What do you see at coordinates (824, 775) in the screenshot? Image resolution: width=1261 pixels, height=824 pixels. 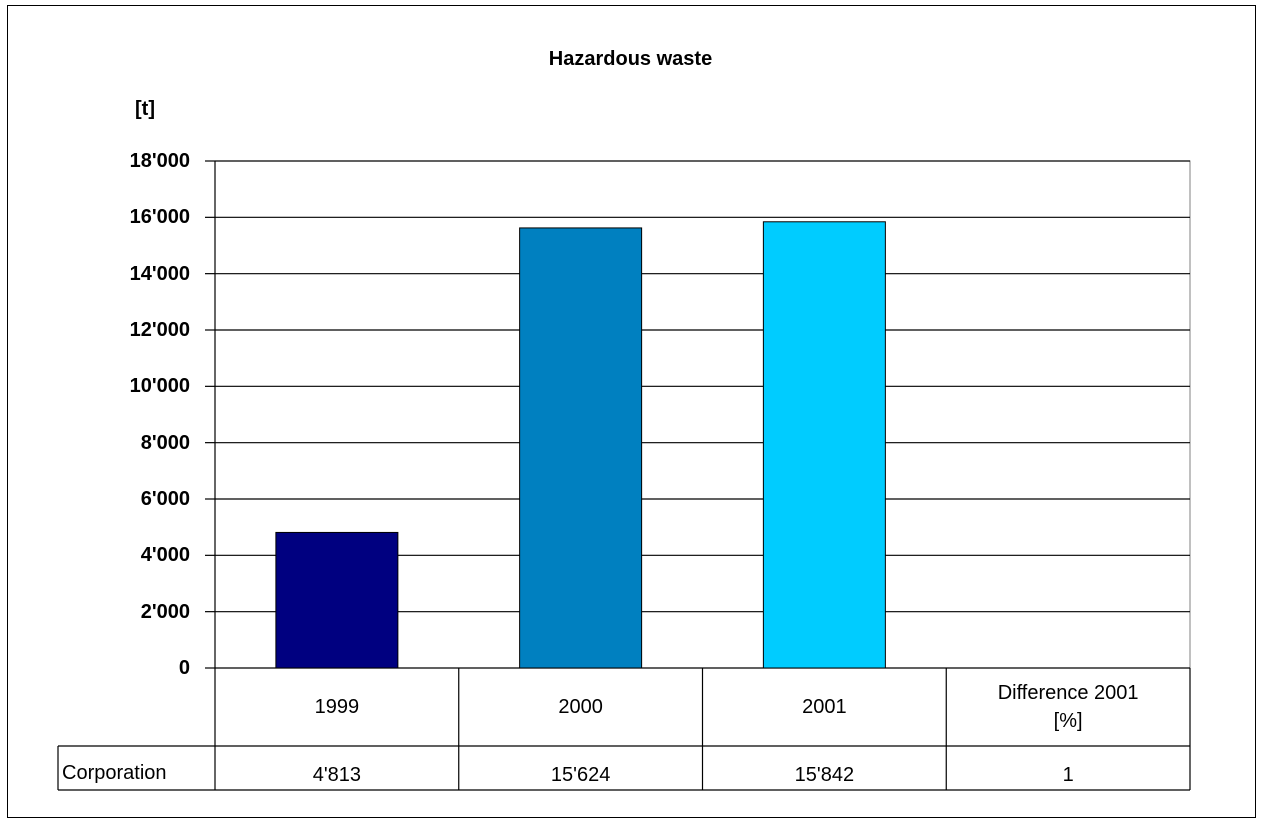 I see `table-cell: 15'842` at bounding box center [824, 775].